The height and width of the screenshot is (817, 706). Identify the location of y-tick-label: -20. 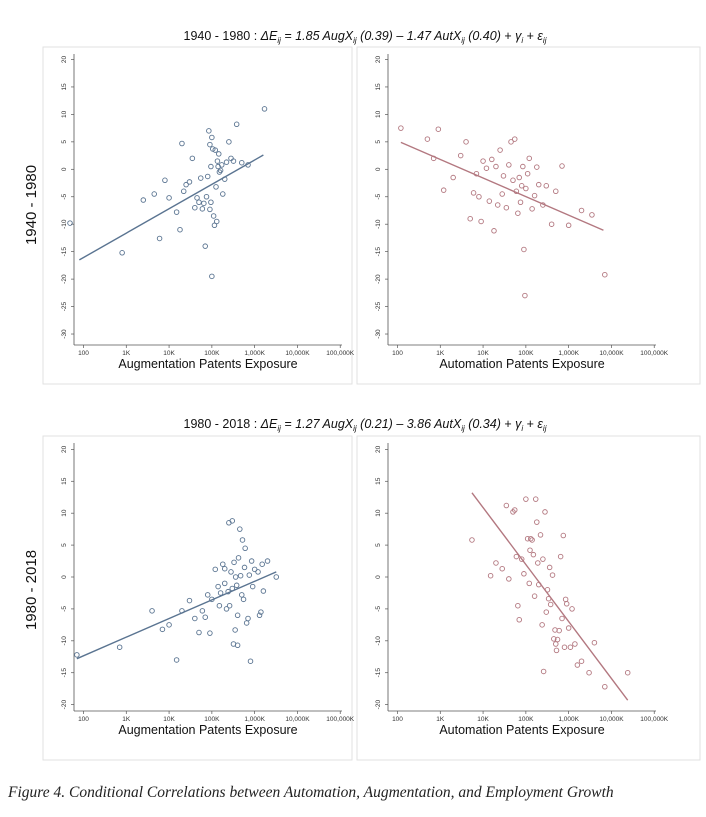
(64, 279).